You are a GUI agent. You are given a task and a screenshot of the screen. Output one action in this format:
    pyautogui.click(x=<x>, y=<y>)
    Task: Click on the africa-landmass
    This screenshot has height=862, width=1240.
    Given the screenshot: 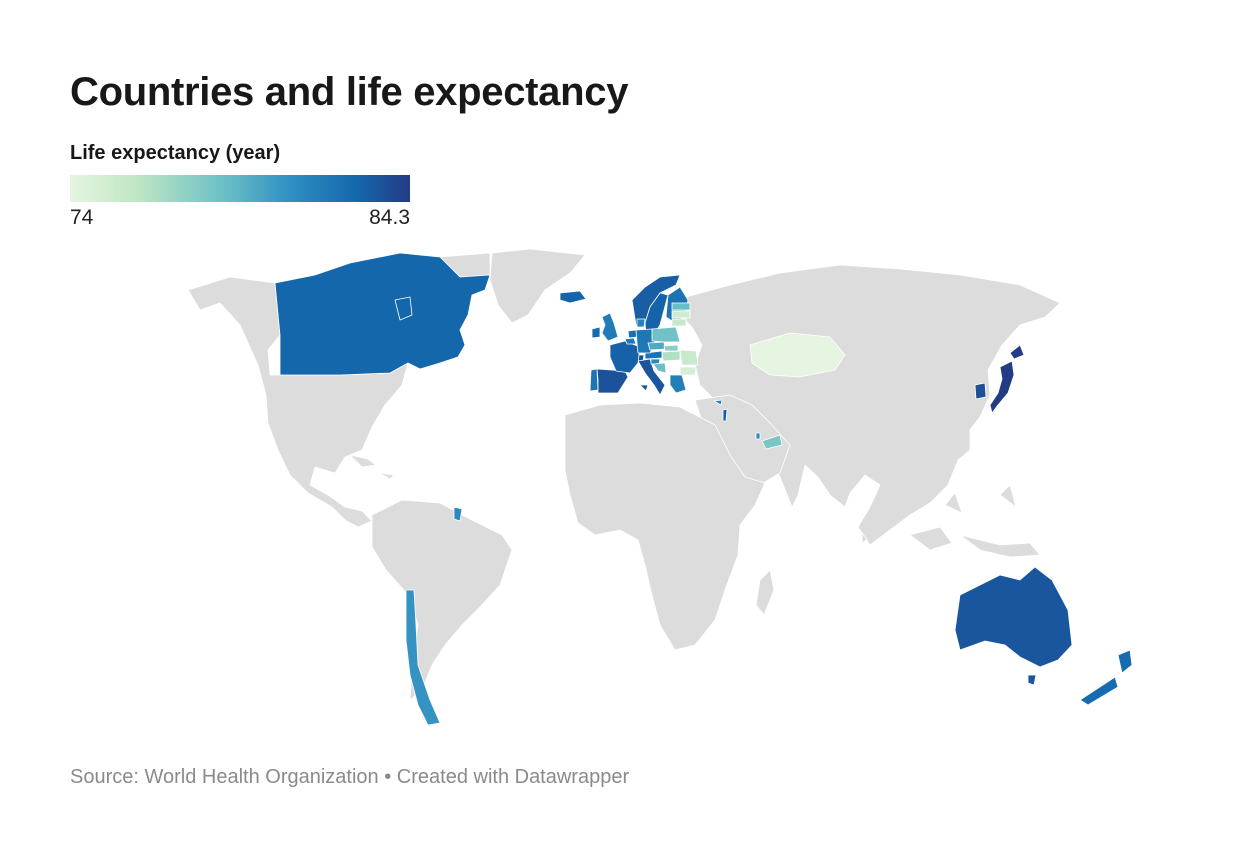 What is the action you would take?
    pyautogui.click(x=665, y=526)
    